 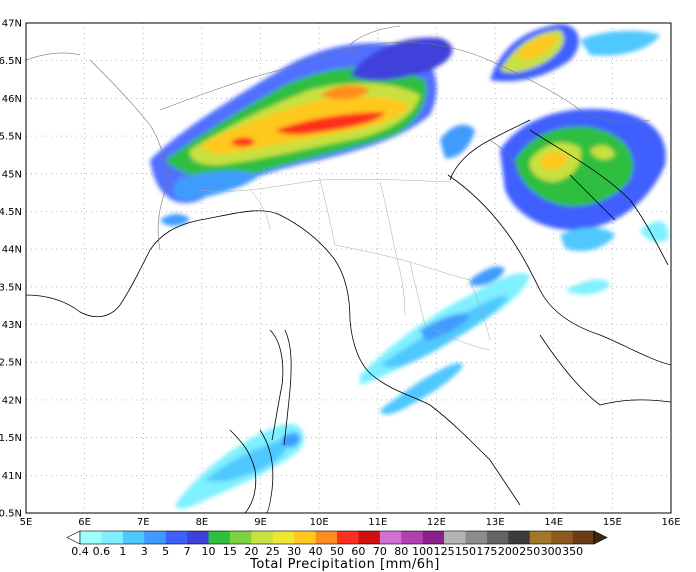 I want to click on lon-label: 6E, so click(x=84, y=522).